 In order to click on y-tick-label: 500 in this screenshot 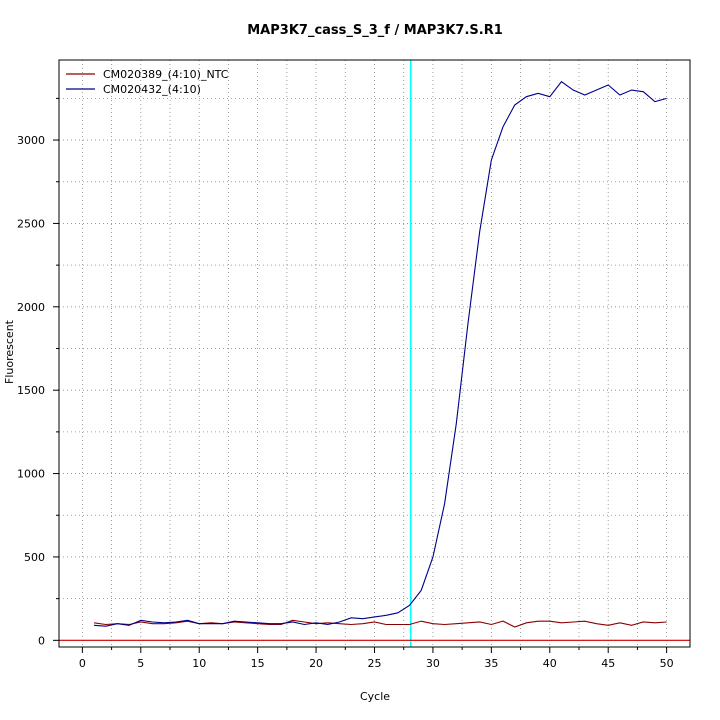, I will do `click(34, 557)`.